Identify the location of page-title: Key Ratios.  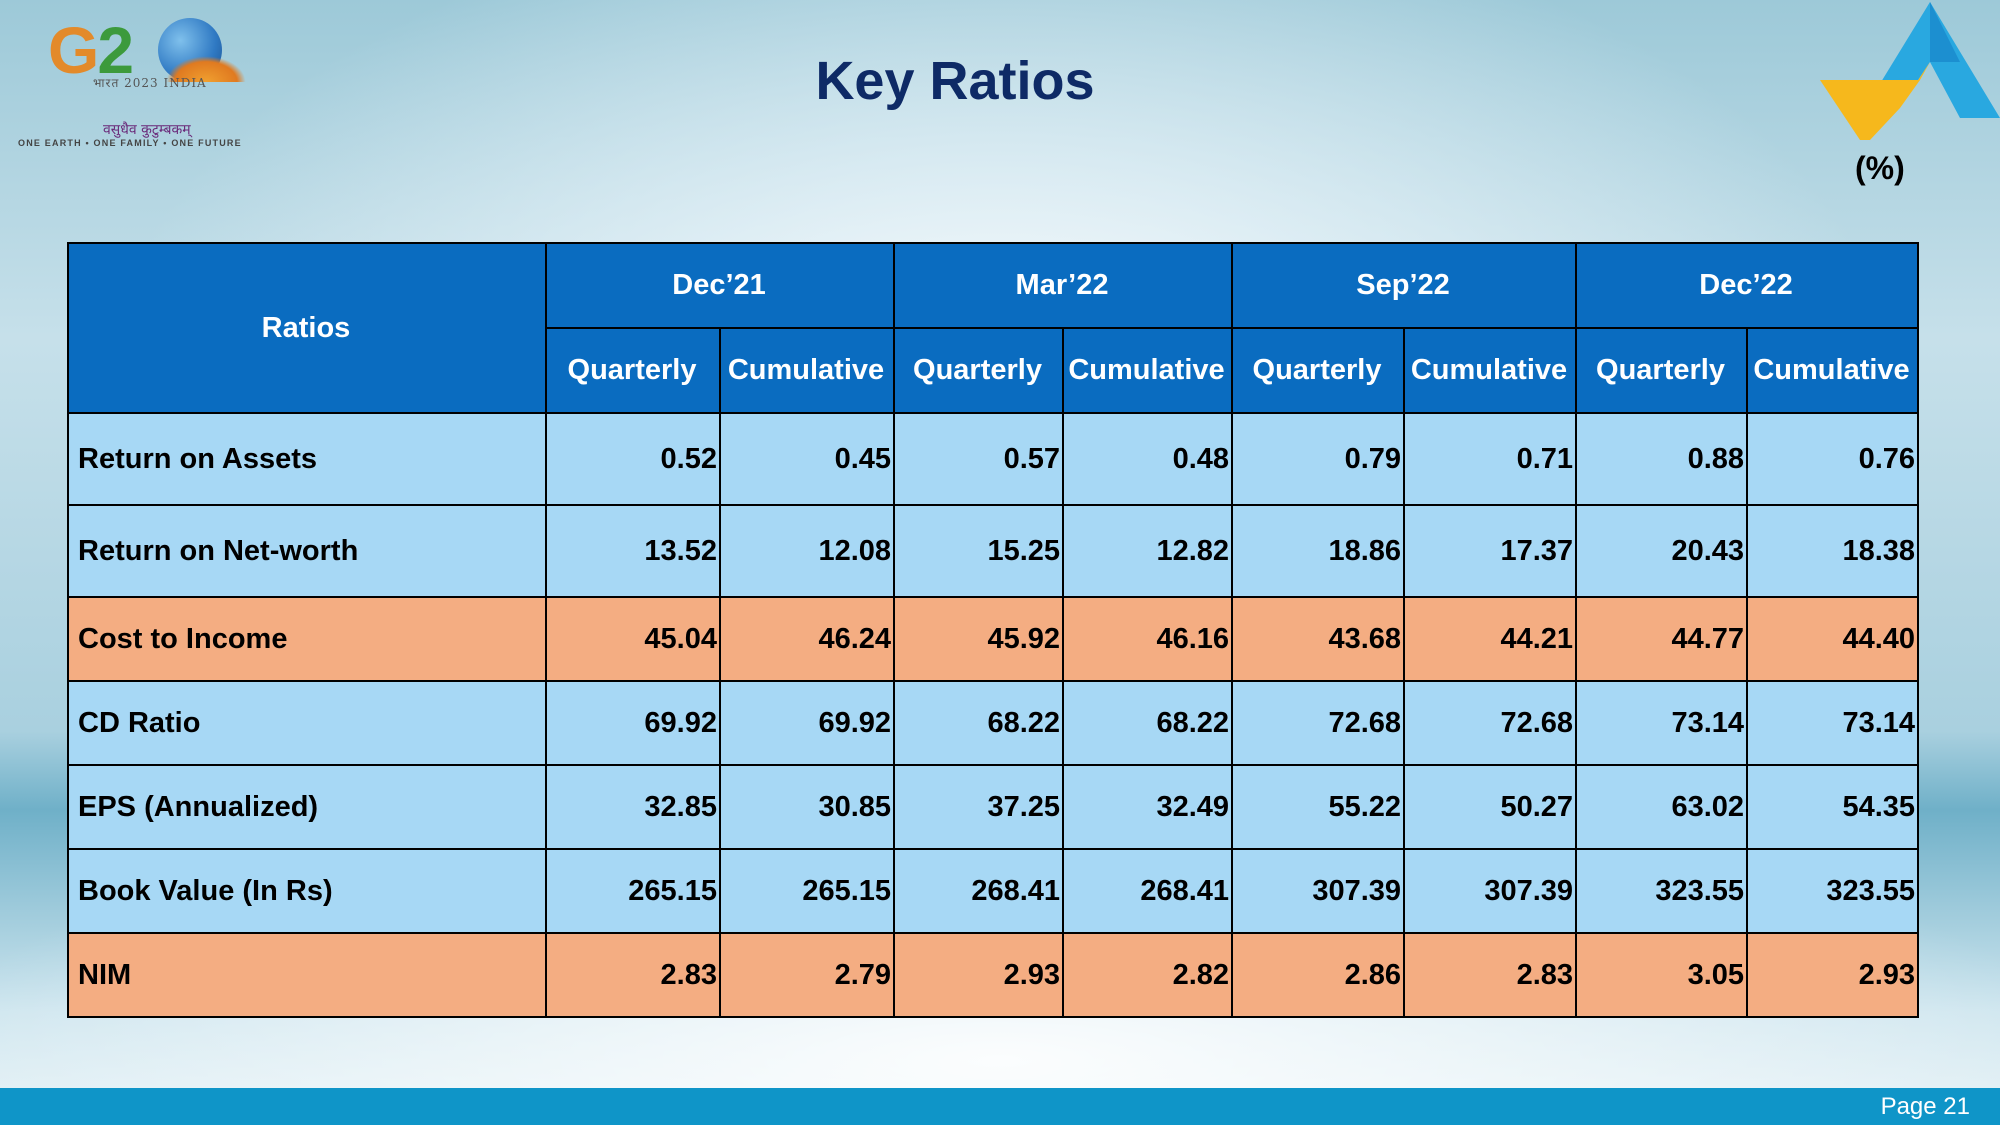
(955, 81).